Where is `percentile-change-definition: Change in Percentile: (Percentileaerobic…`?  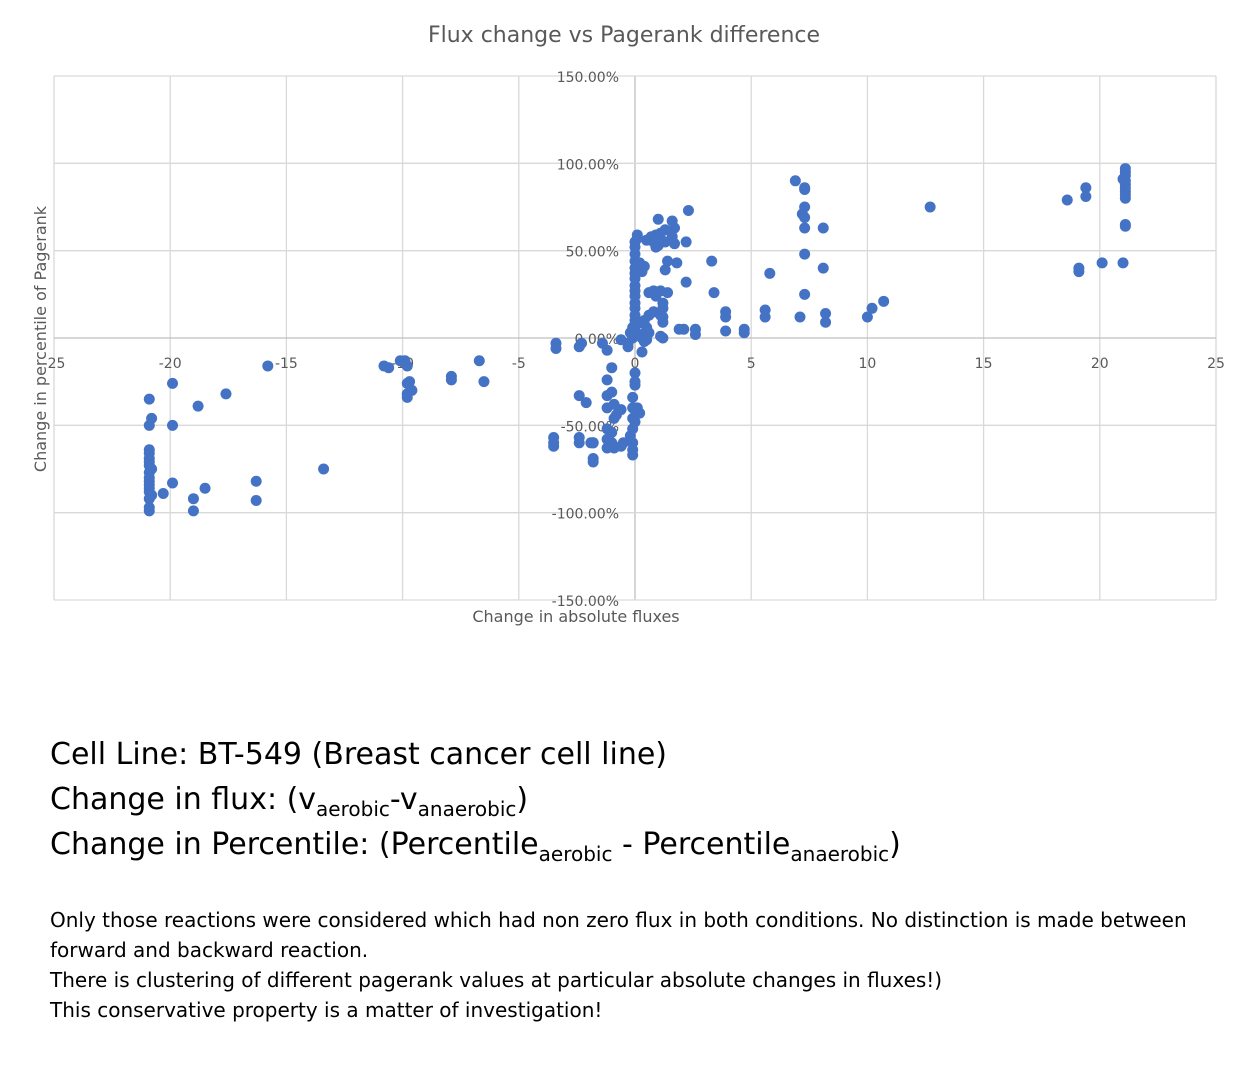
percentile-change-definition: Change in Percentile: (Percentileaerobic… is located at coordinates (640, 844).